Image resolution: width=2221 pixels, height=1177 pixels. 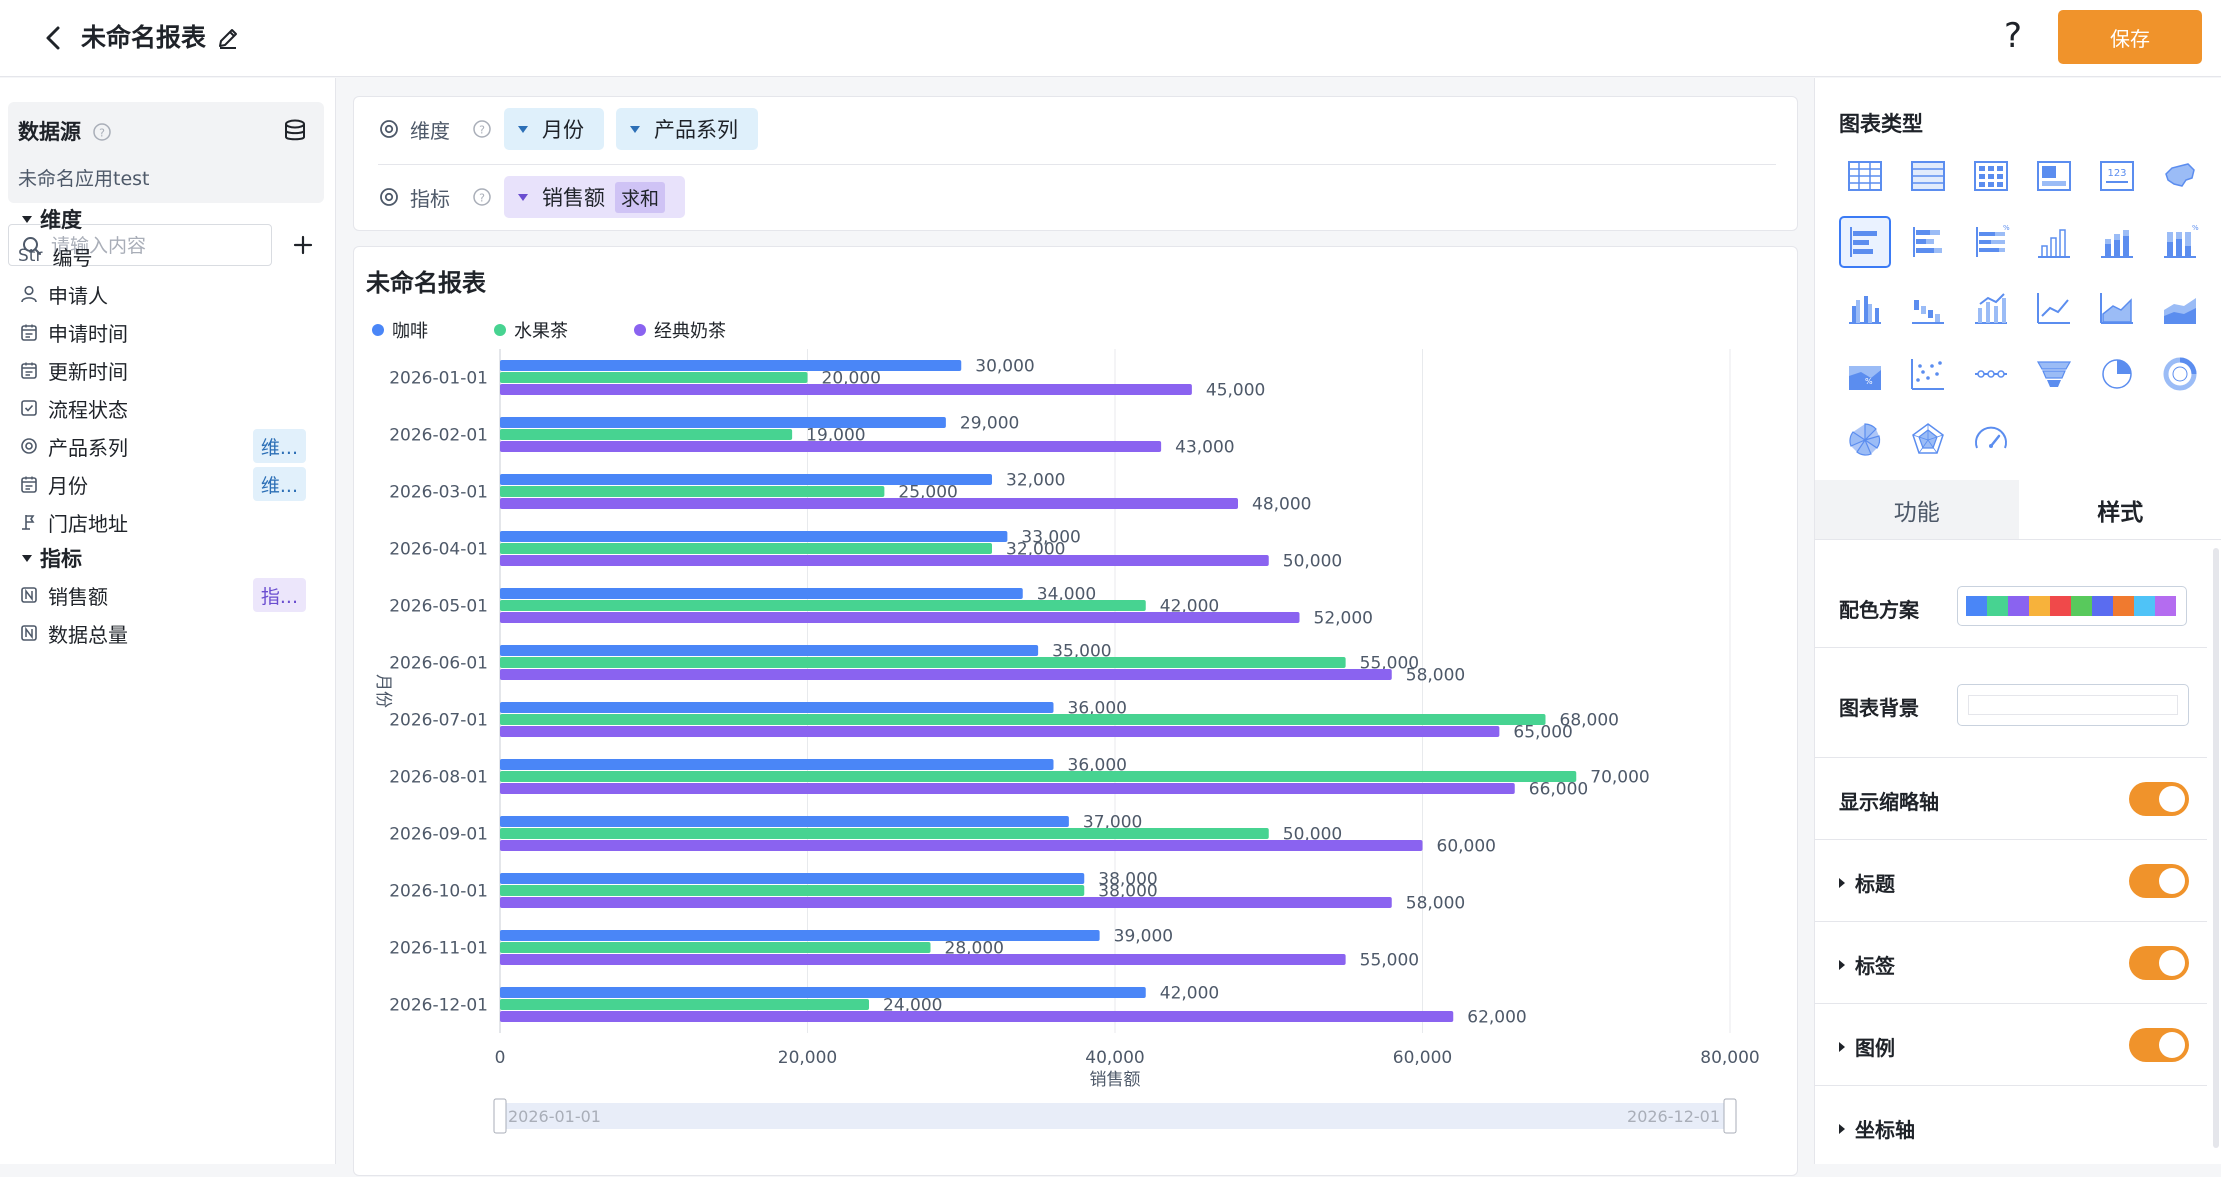 What do you see at coordinates (1867, 964) in the screenshot?
I see `setting-expander: 标签` at bounding box center [1867, 964].